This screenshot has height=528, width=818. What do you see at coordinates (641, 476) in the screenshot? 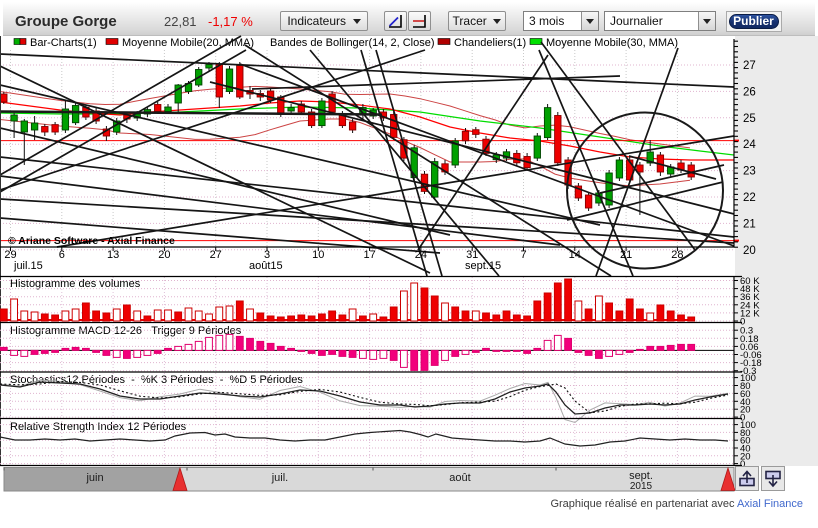
I see `svg-text: sept.` at bounding box center [641, 476].